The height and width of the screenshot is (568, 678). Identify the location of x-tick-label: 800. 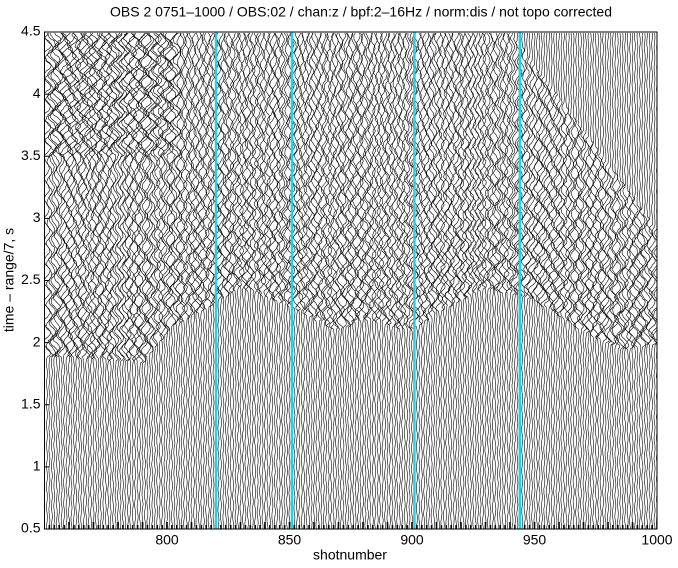
(167, 540).